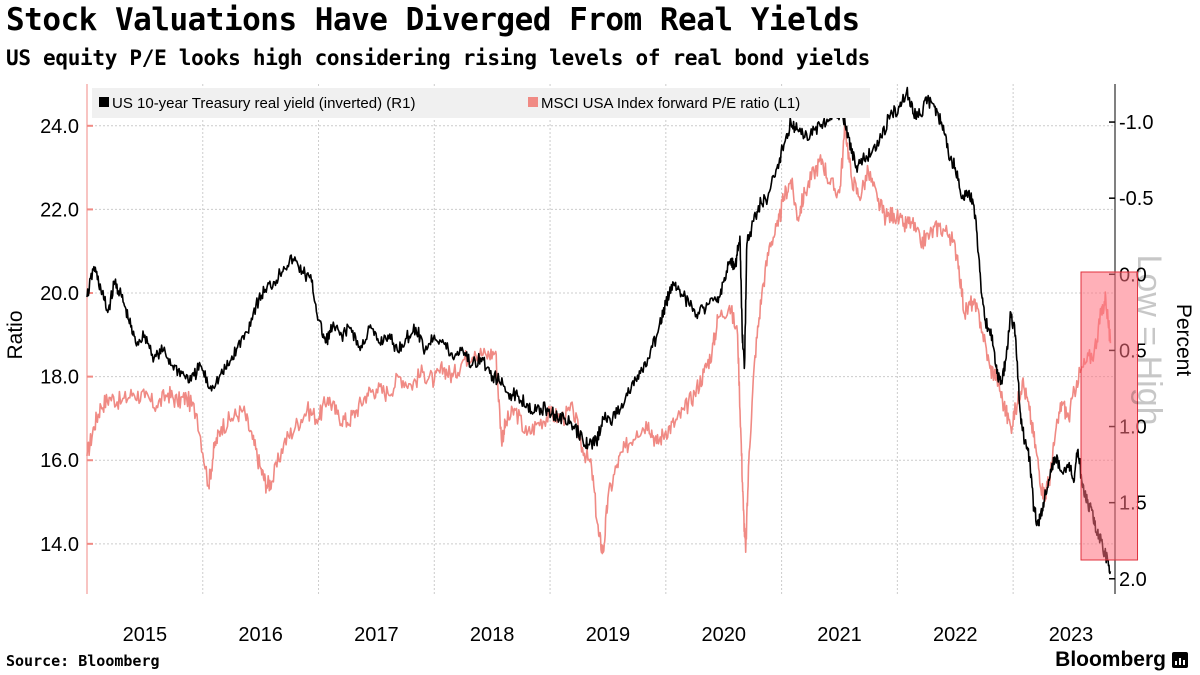 This screenshot has width=1200, height=675. Describe the element at coordinates (59, 545) in the screenshot. I see `left-axis-tick-label: 14.0` at that location.